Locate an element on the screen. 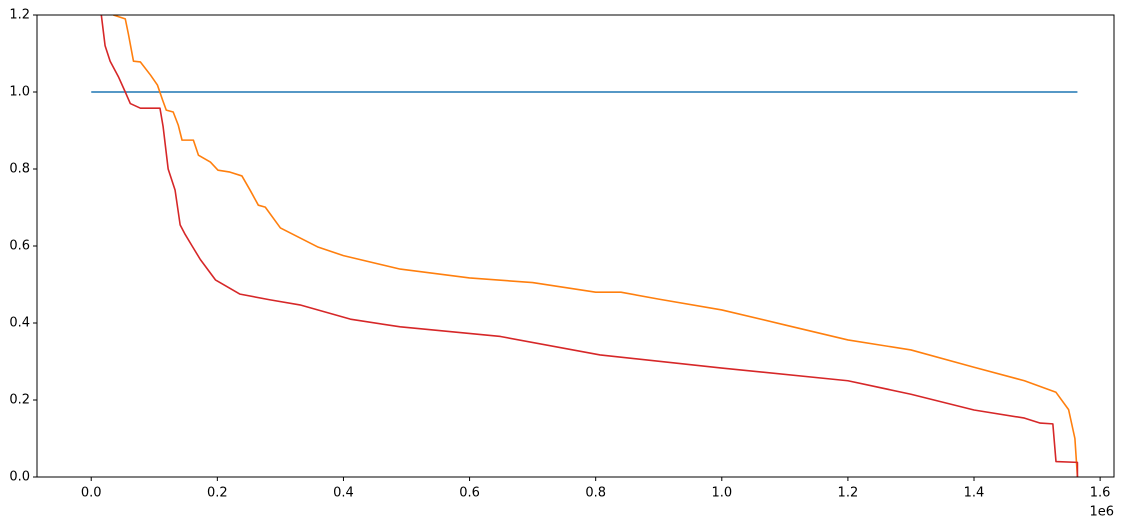 The height and width of the screenshot is (529, 1136). y-tick-label: 0.8 is located at coordinates (19, 169).